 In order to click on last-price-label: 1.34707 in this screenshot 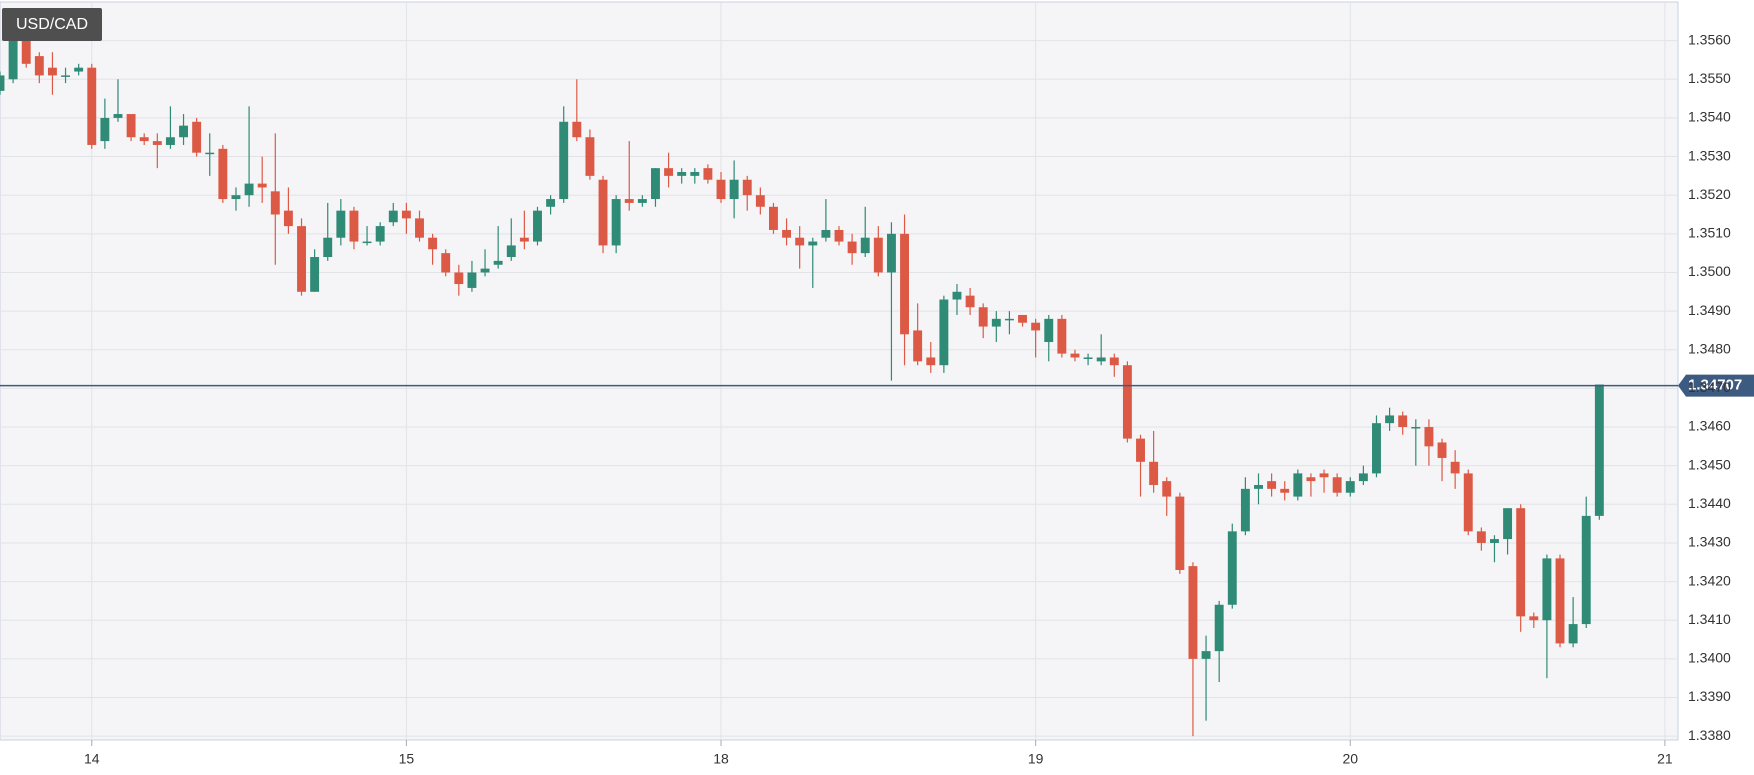, I will do `click(1715, 385)`.